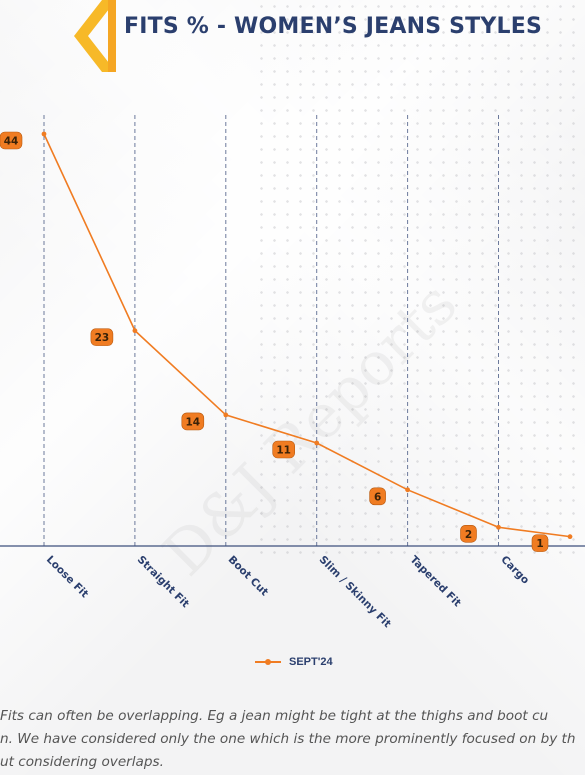  I want to click on data-label-4: 6, so click(377, 497).